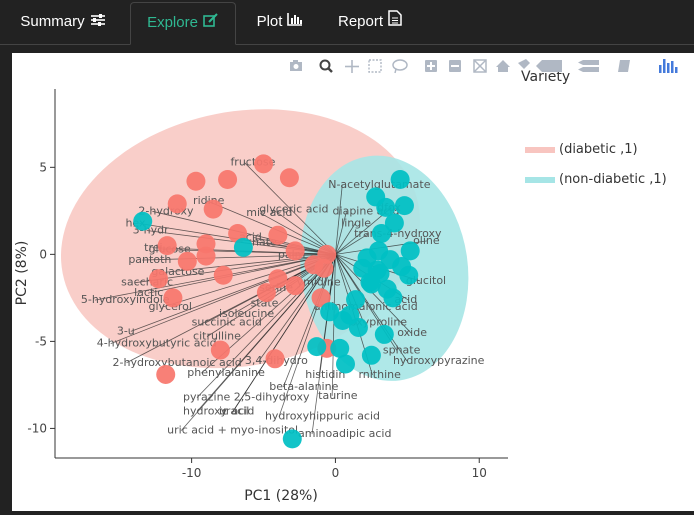 The image size is (694, 515). What do you see at coordinates (624, 66) in the screenshot?
I see `toggle-hover-icon` at bounding box center [624, 66].